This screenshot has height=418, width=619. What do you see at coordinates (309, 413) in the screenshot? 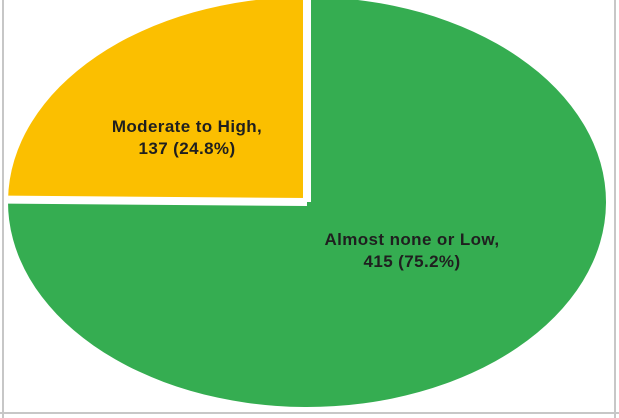
I see `frame-border-bottom` at bounding box center [309, 413].